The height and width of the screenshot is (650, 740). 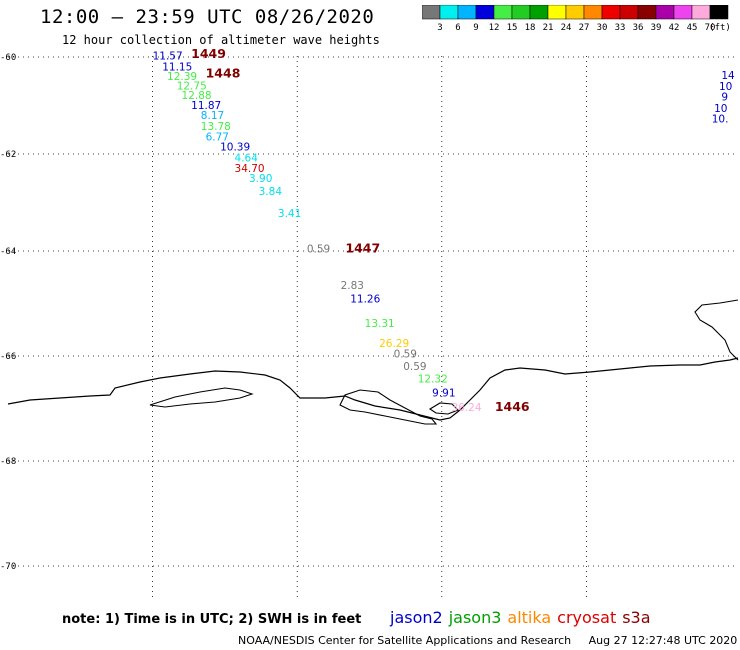 What do you see at coordinates (529, 617) in the screenshot?
I see `satellite-altika: altika` at bounding box center [529, 617].